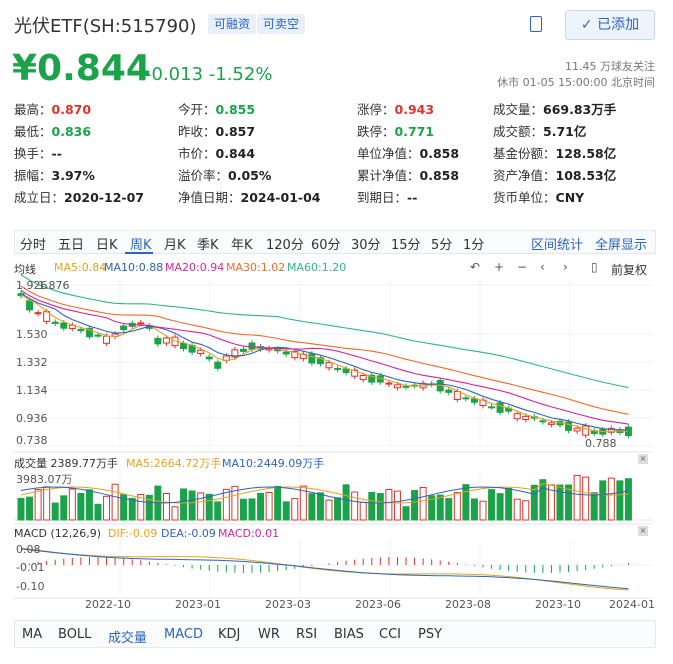  What do you see at coordinates (32, 634) in the screenshot?
I see `indicator-0: MA` at bounding box center [32, 634].